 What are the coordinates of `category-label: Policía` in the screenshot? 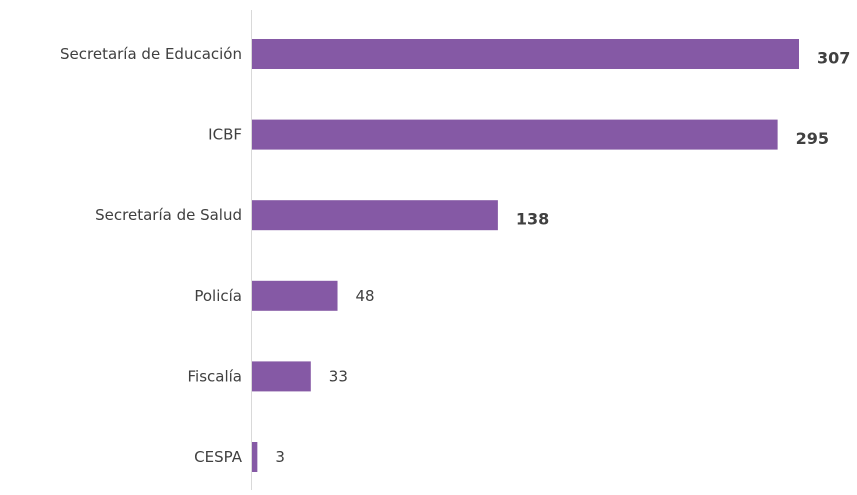 It's located at (218, 296).